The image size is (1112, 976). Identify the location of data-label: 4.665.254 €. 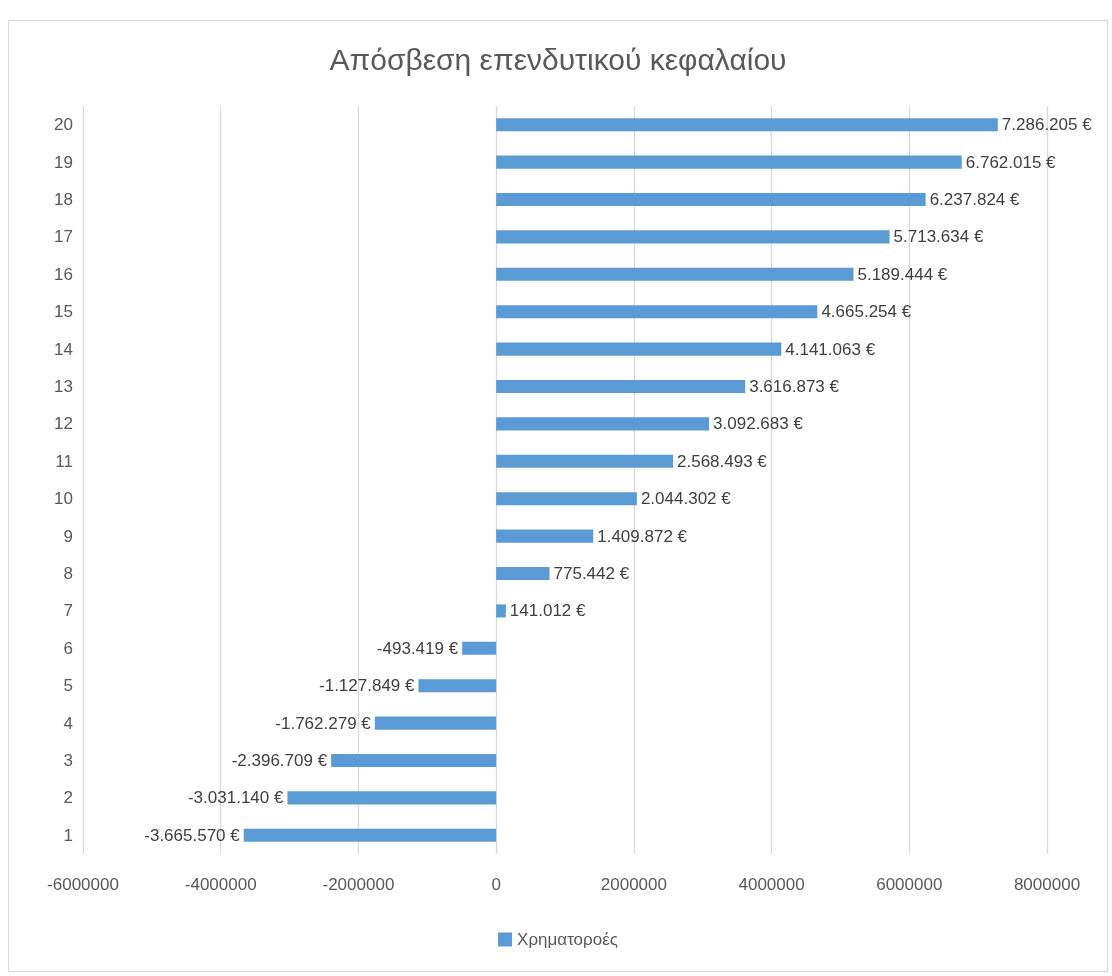
(866, 312).